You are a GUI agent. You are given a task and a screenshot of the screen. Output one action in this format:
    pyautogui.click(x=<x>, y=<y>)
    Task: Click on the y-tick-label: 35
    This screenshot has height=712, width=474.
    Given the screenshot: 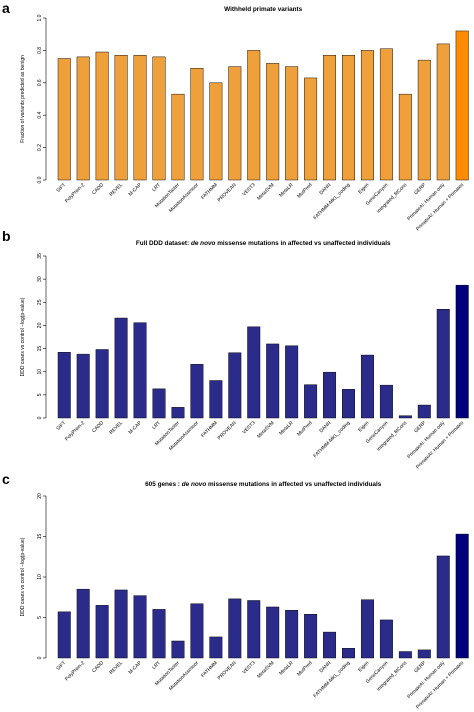 What is the action you would take?
    pyautogui.click(x=40, y=256)
    